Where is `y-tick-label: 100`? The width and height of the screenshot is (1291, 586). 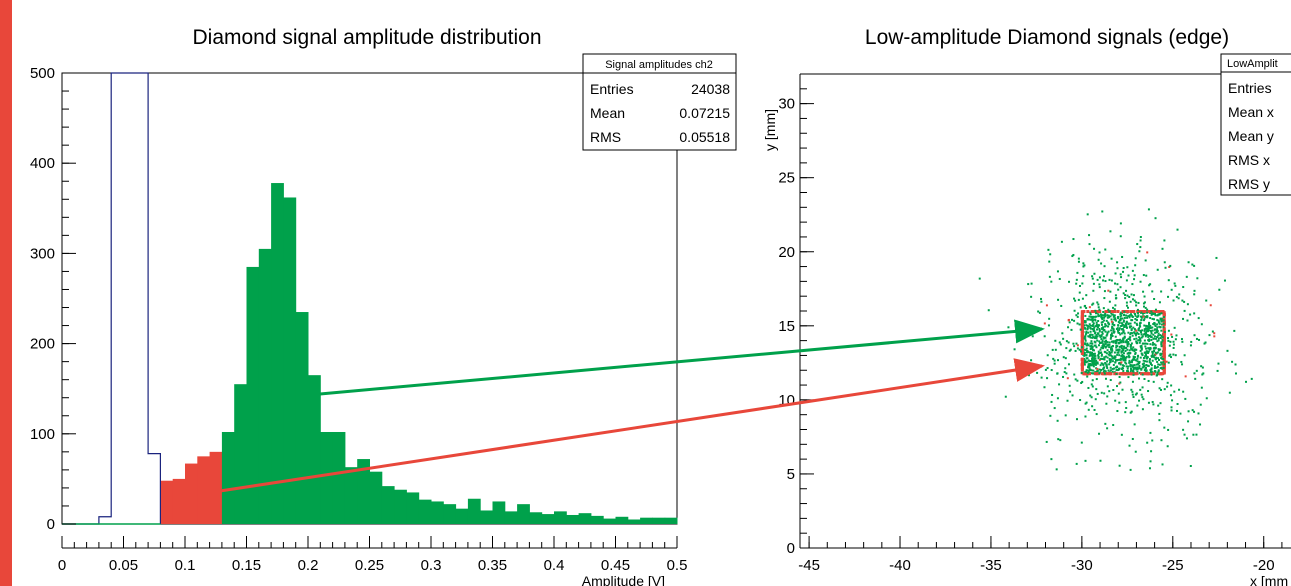 y-tick-label: 100 is located at coordinates (42, 434).